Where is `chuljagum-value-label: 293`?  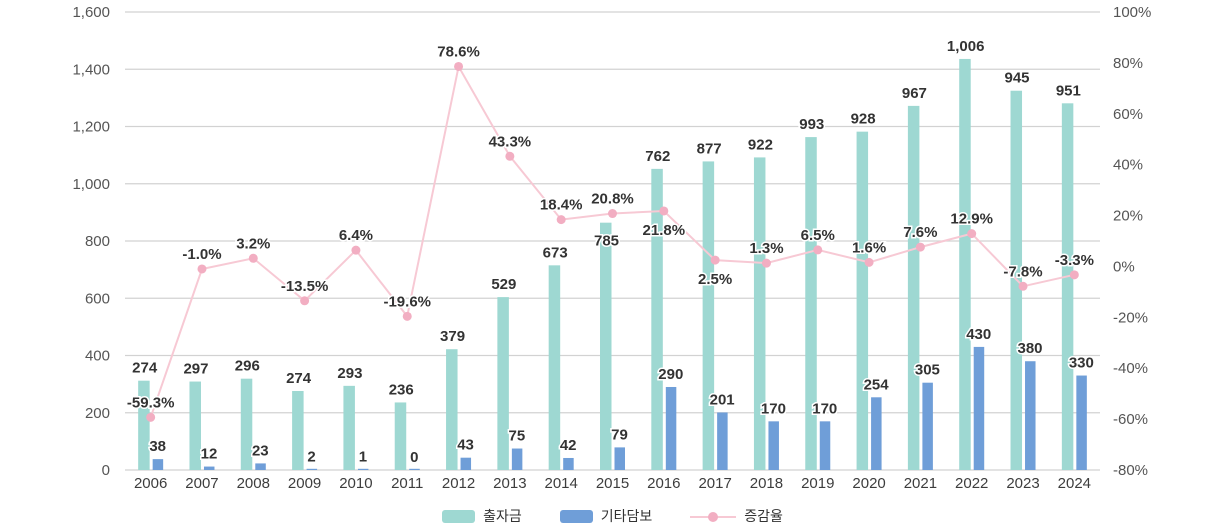
chuljagum-value-label: 293 is located at coordinates (349, 373).